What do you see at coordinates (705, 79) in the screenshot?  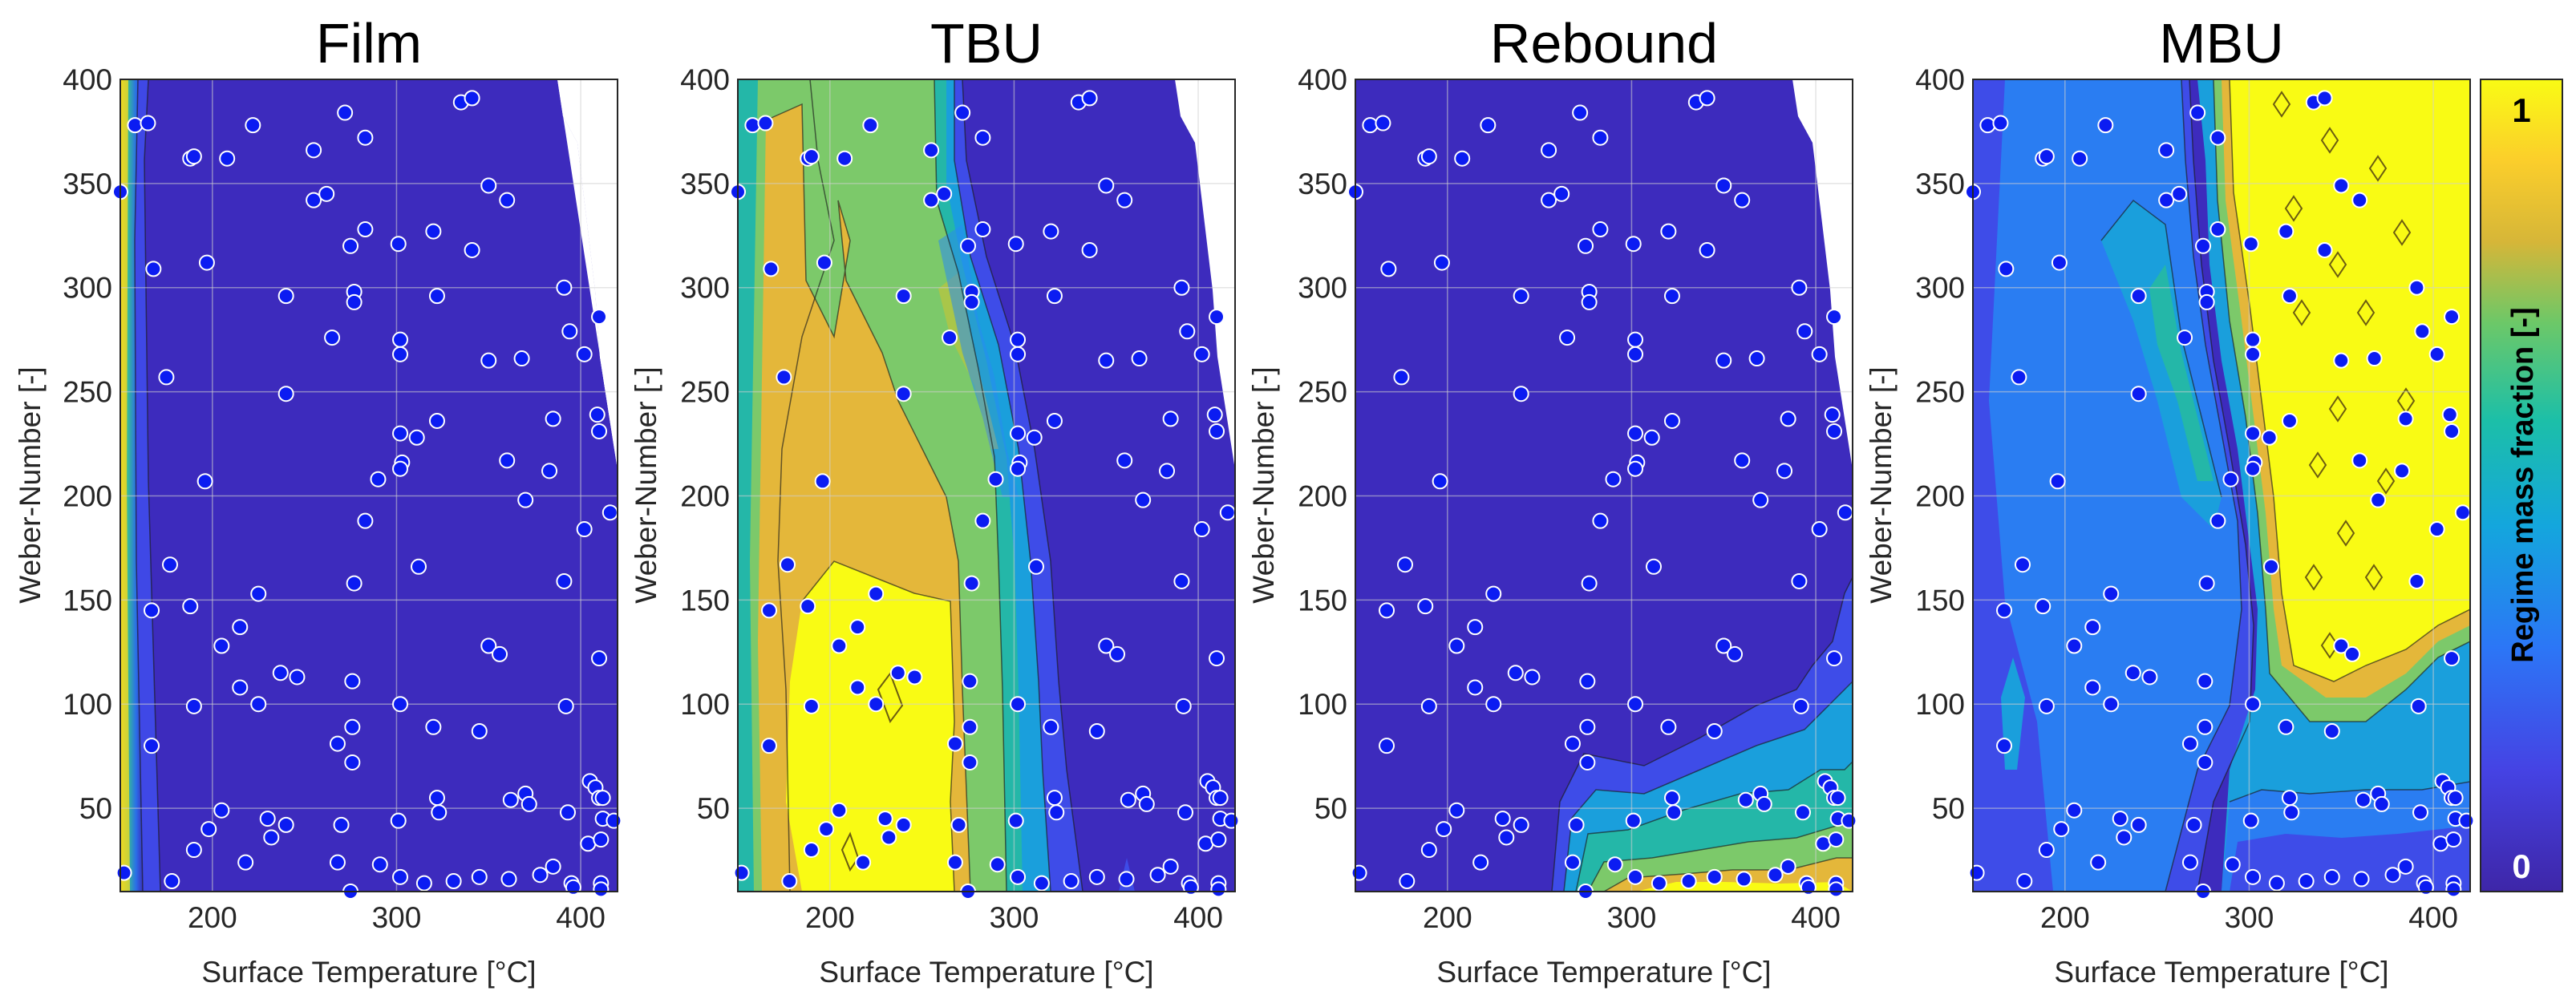 I see `y-tick-label: 400` at bounding box center [705, 79].